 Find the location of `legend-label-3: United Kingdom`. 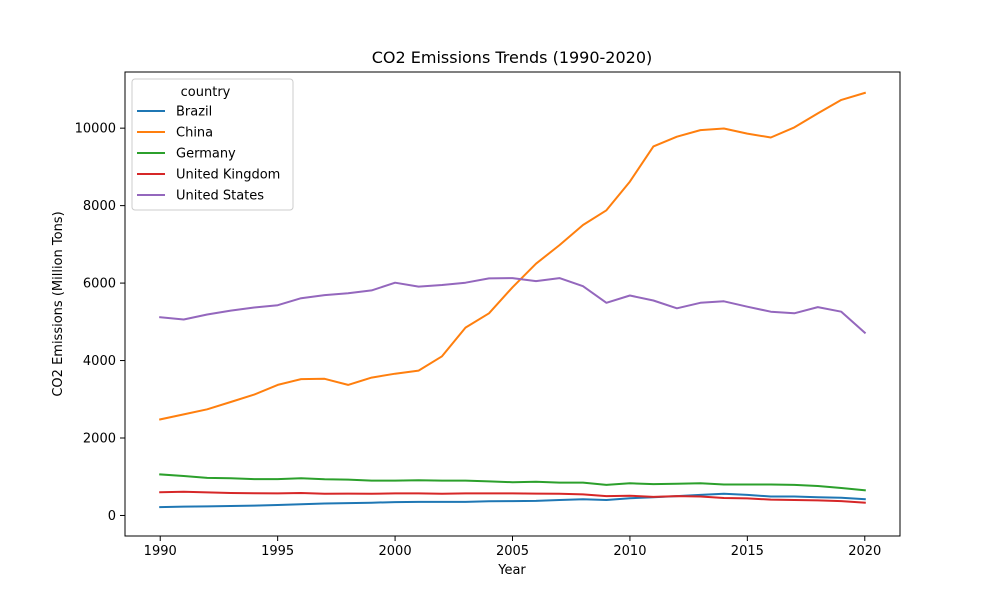

legend-label-3: United Kingdom is located at coordinates (228, 175).